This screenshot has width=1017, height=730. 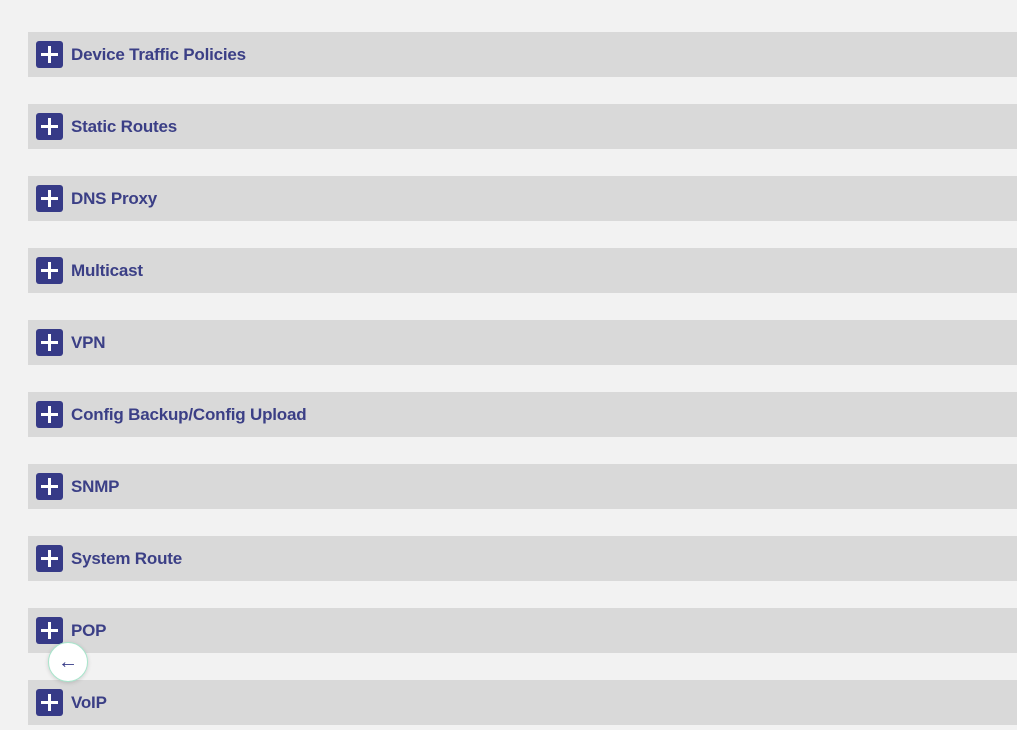 I want to click on section-label: POP, so click(x=89, y=630).